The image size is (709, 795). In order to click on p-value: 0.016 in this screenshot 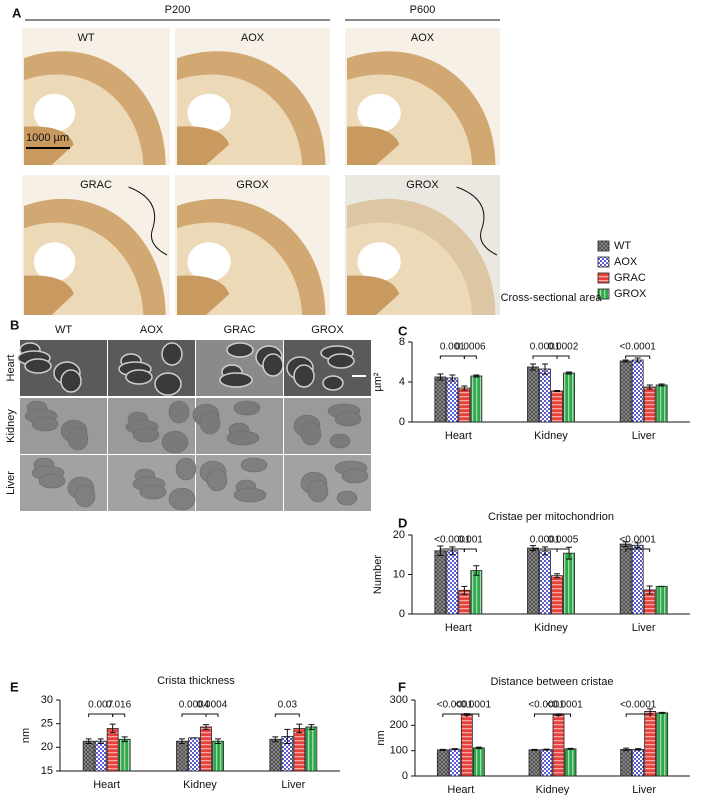, I will do `click(118, 705)`.